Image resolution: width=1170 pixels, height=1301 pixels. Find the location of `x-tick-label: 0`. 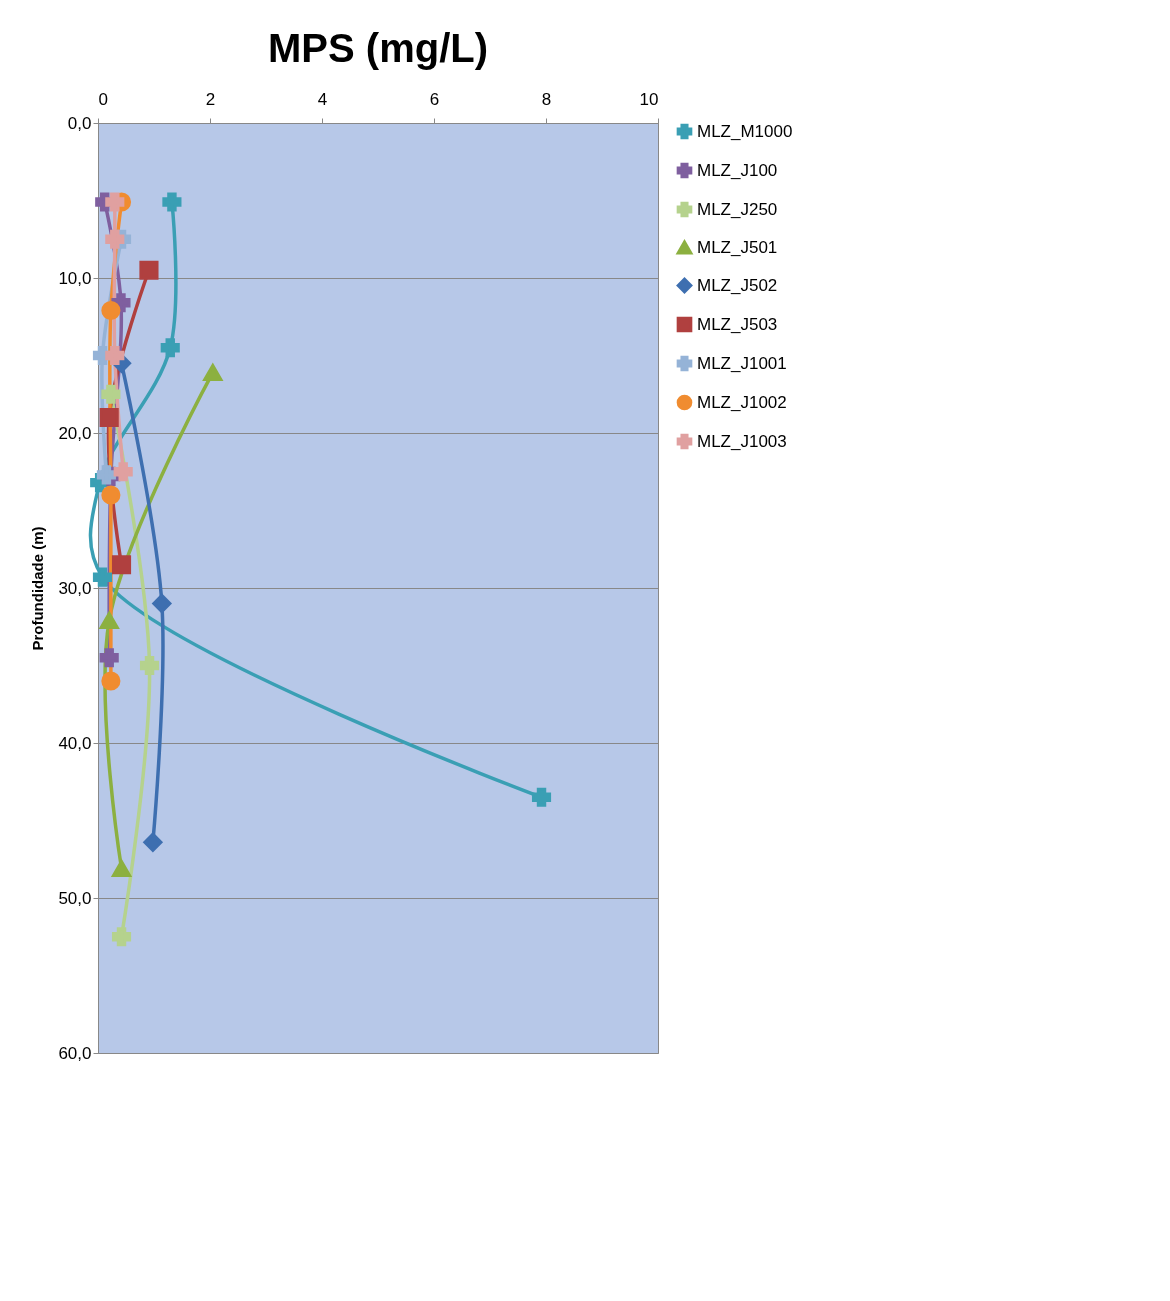

x-tick-label: 0 is located at coordinates (103, 99).